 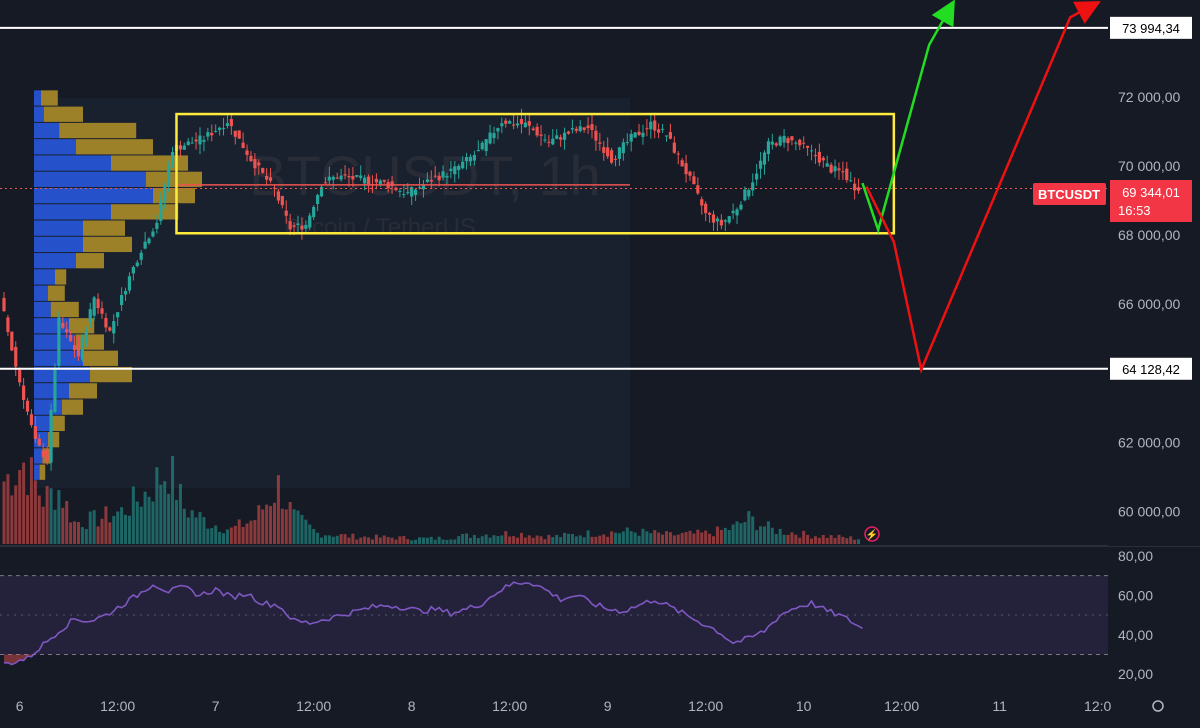 What do you see at coordinates (908, 117) in the screenshot?
I see `bullish-projection-arrow` at bounding box center [908, 117].